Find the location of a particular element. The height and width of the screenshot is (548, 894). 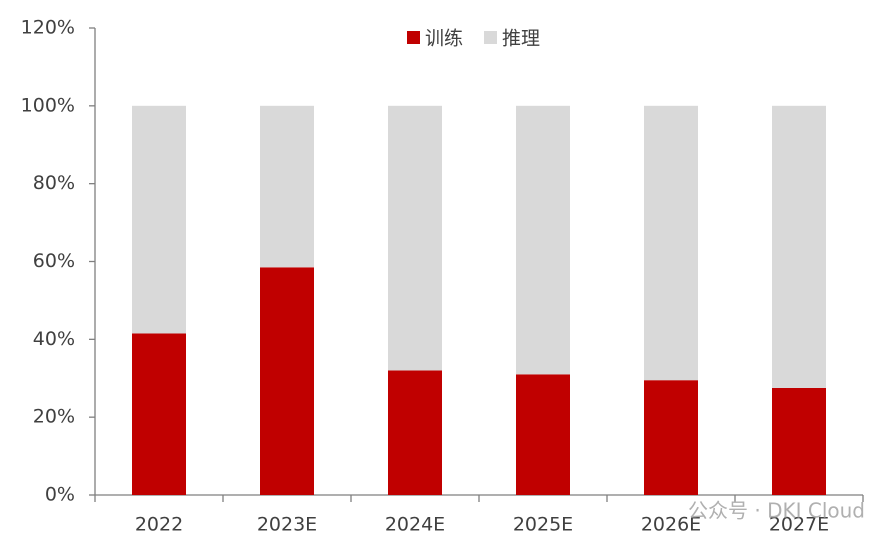

legend-label: 训练 is located at coordinates (444, 39).